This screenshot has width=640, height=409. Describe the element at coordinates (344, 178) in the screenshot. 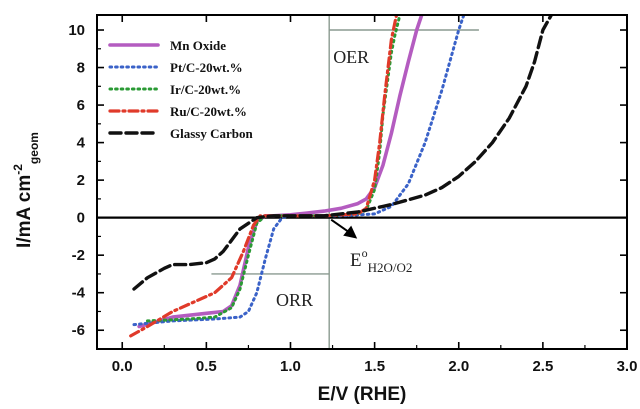

I see `annotations: OER ORR EoH2O/O2` at that location.